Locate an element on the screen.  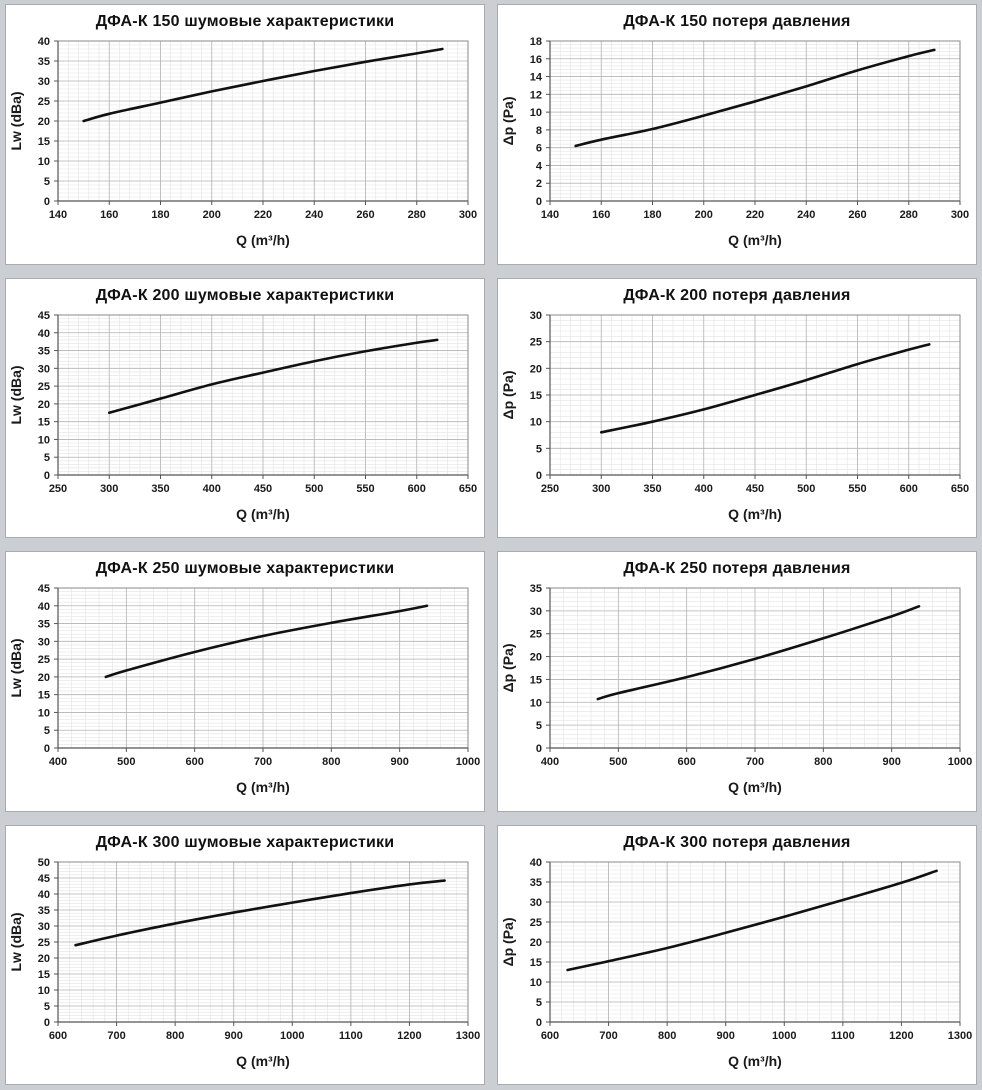
x-tick-label: 500 is located at coordinates (314, 489).